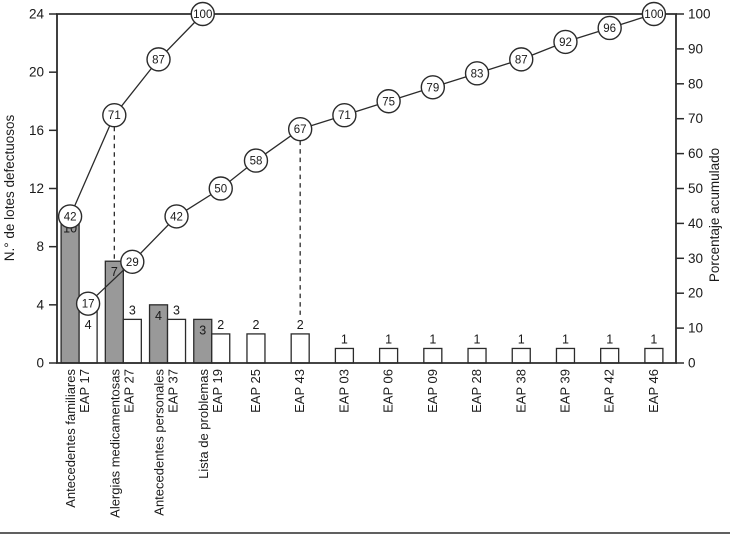 The image size is (730, 537). What do you see at coordinates (476, 391) in the screenshot?
I see `category-code-label: EAP 28` at bounding box center [476, 391].